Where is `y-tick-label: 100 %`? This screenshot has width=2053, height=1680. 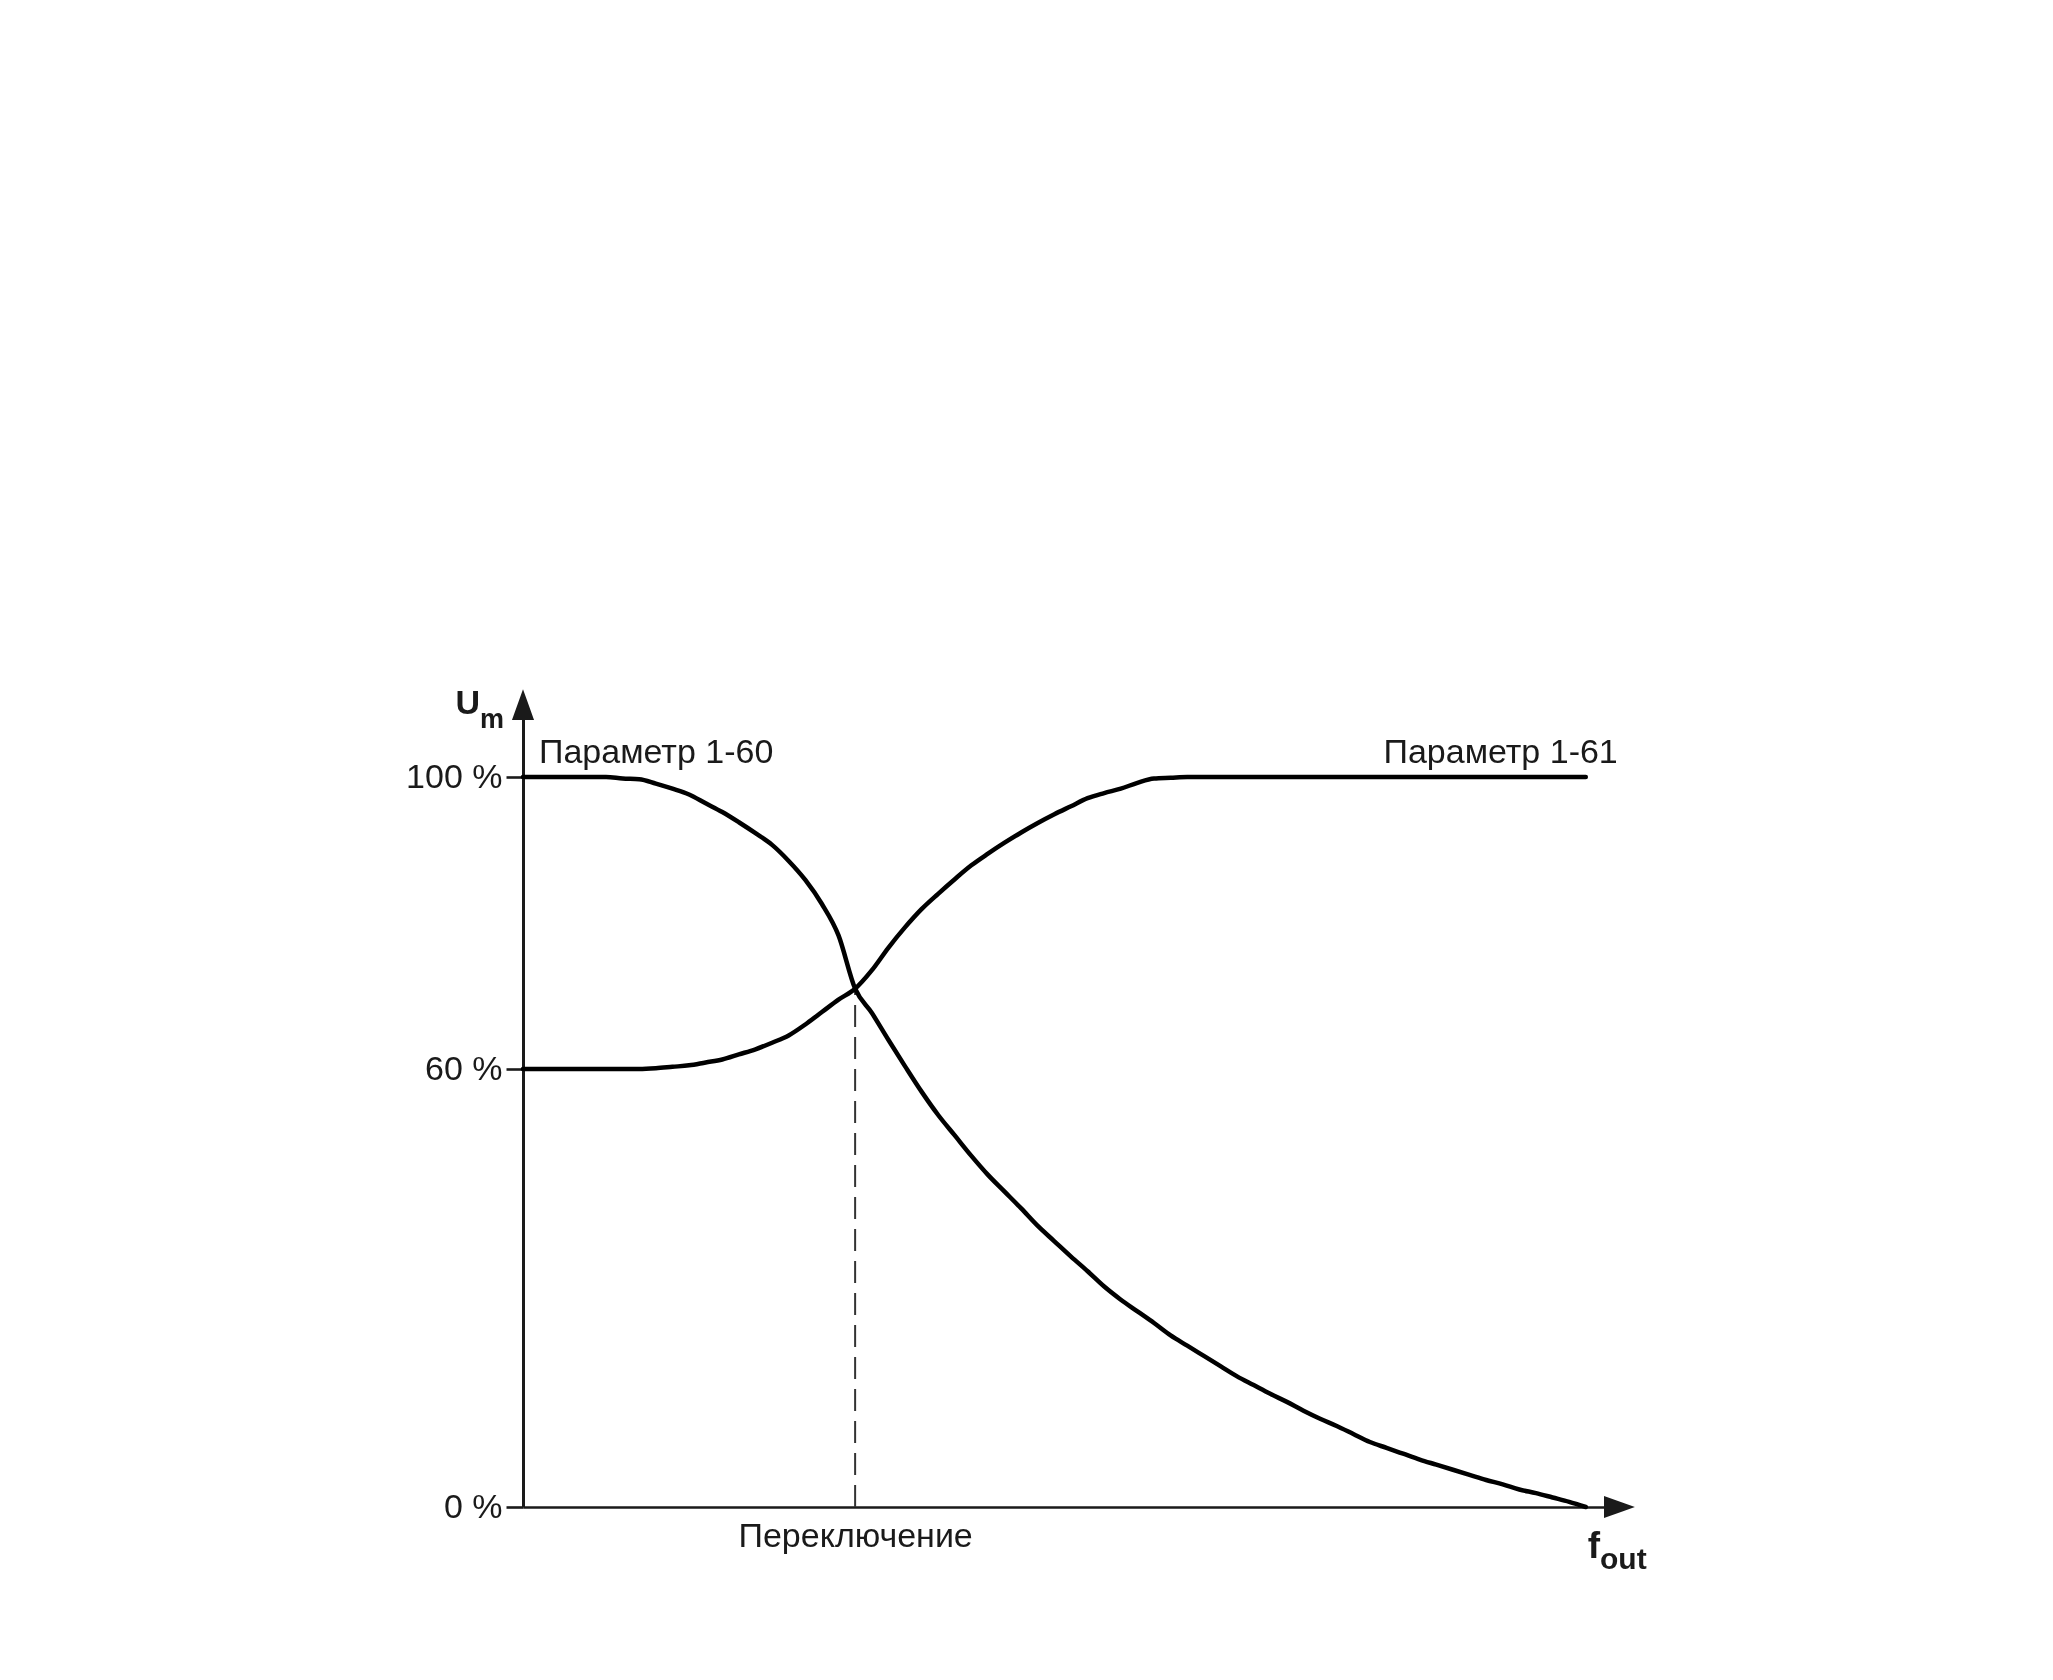
y-tick-label: 100 % is located at coordinates (454, 775).